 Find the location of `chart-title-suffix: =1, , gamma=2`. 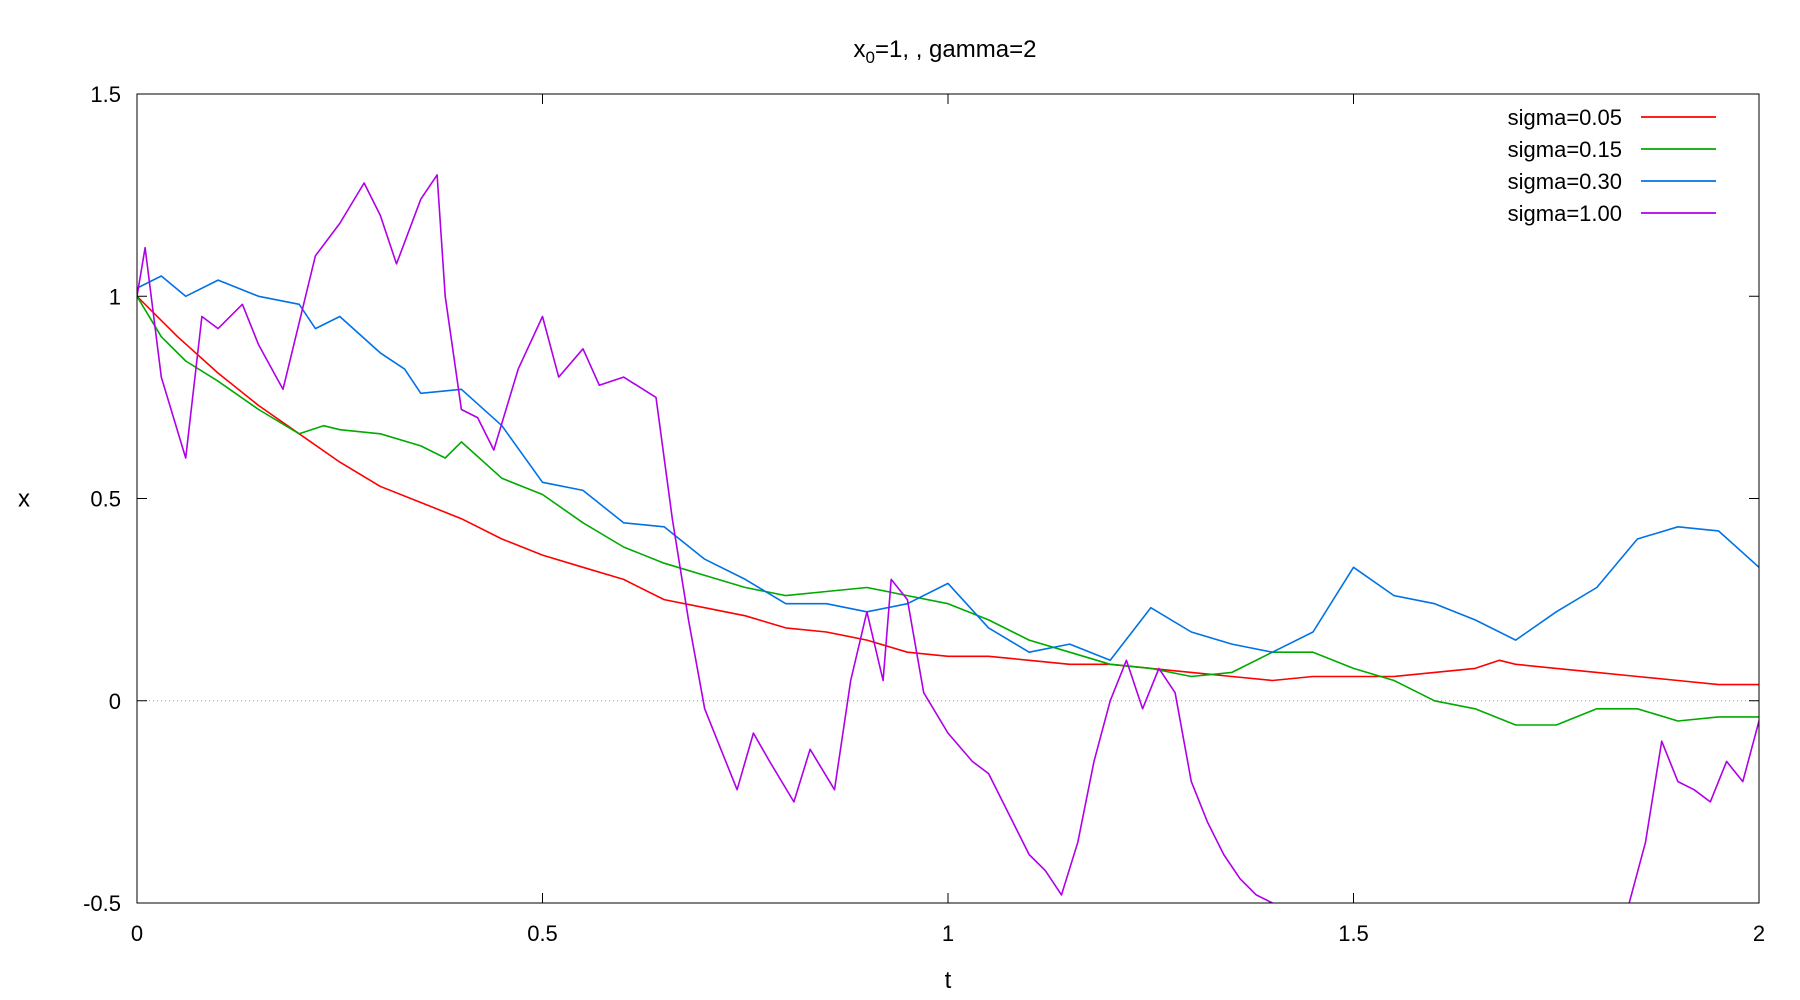

chart-title-suffix: =1, , gamma=2 is located at coordinates (955, 49).